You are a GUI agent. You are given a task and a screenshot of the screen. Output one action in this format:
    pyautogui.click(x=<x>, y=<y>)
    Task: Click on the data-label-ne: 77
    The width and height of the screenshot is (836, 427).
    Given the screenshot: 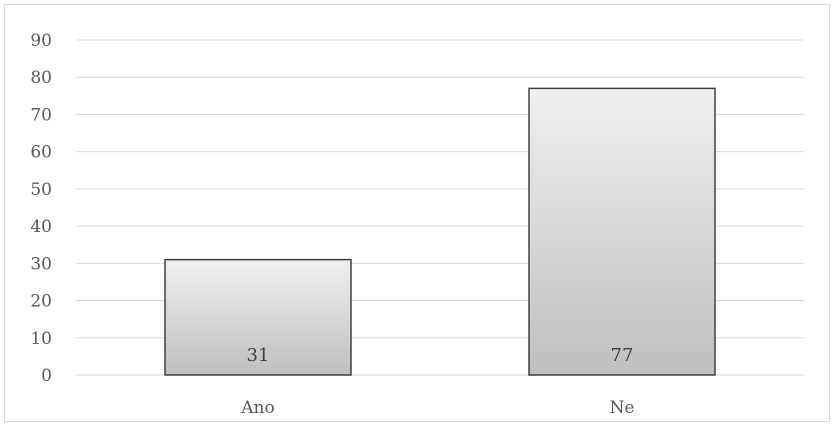 What is the action you would take?
    pyautogui.click(x=622, y=355)
    